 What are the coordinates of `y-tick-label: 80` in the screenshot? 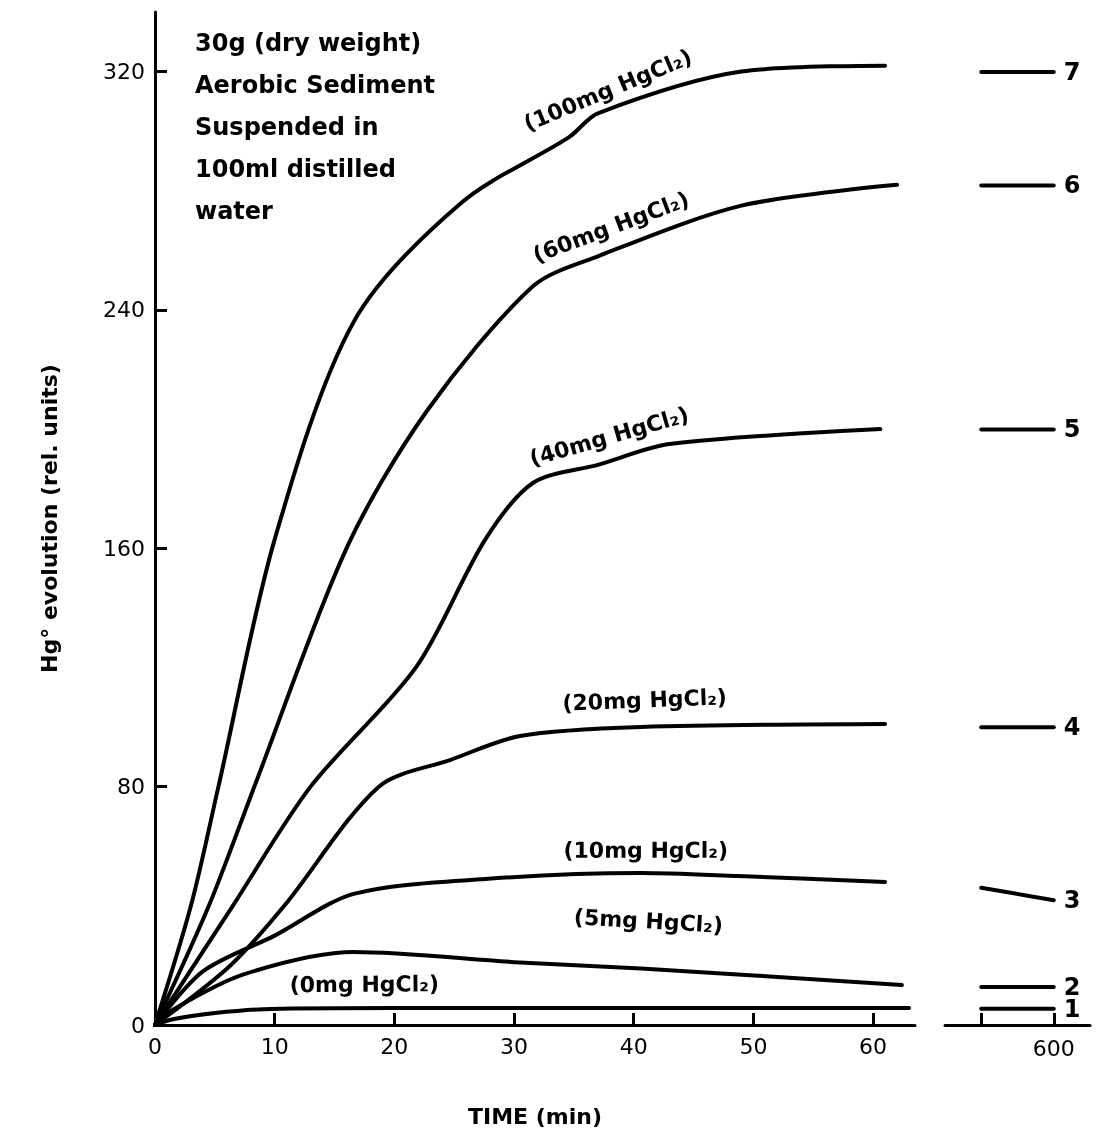 It's located at (131, 787).